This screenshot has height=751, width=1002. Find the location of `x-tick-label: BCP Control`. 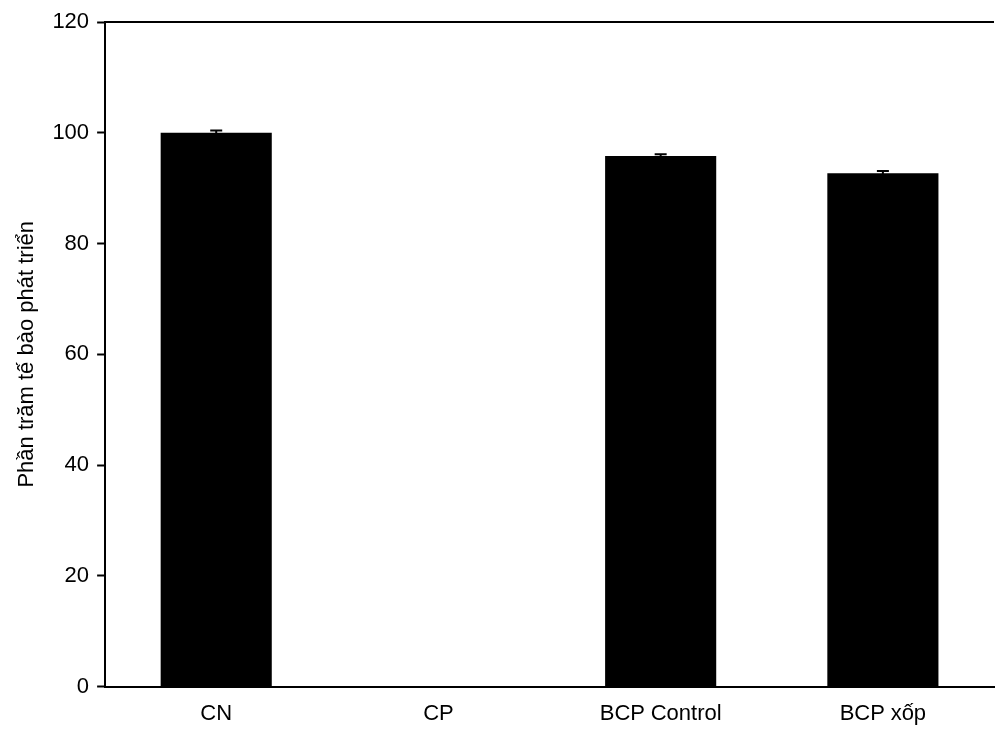

x-tick-label: BCP Control is located at coordinates (660, 712).